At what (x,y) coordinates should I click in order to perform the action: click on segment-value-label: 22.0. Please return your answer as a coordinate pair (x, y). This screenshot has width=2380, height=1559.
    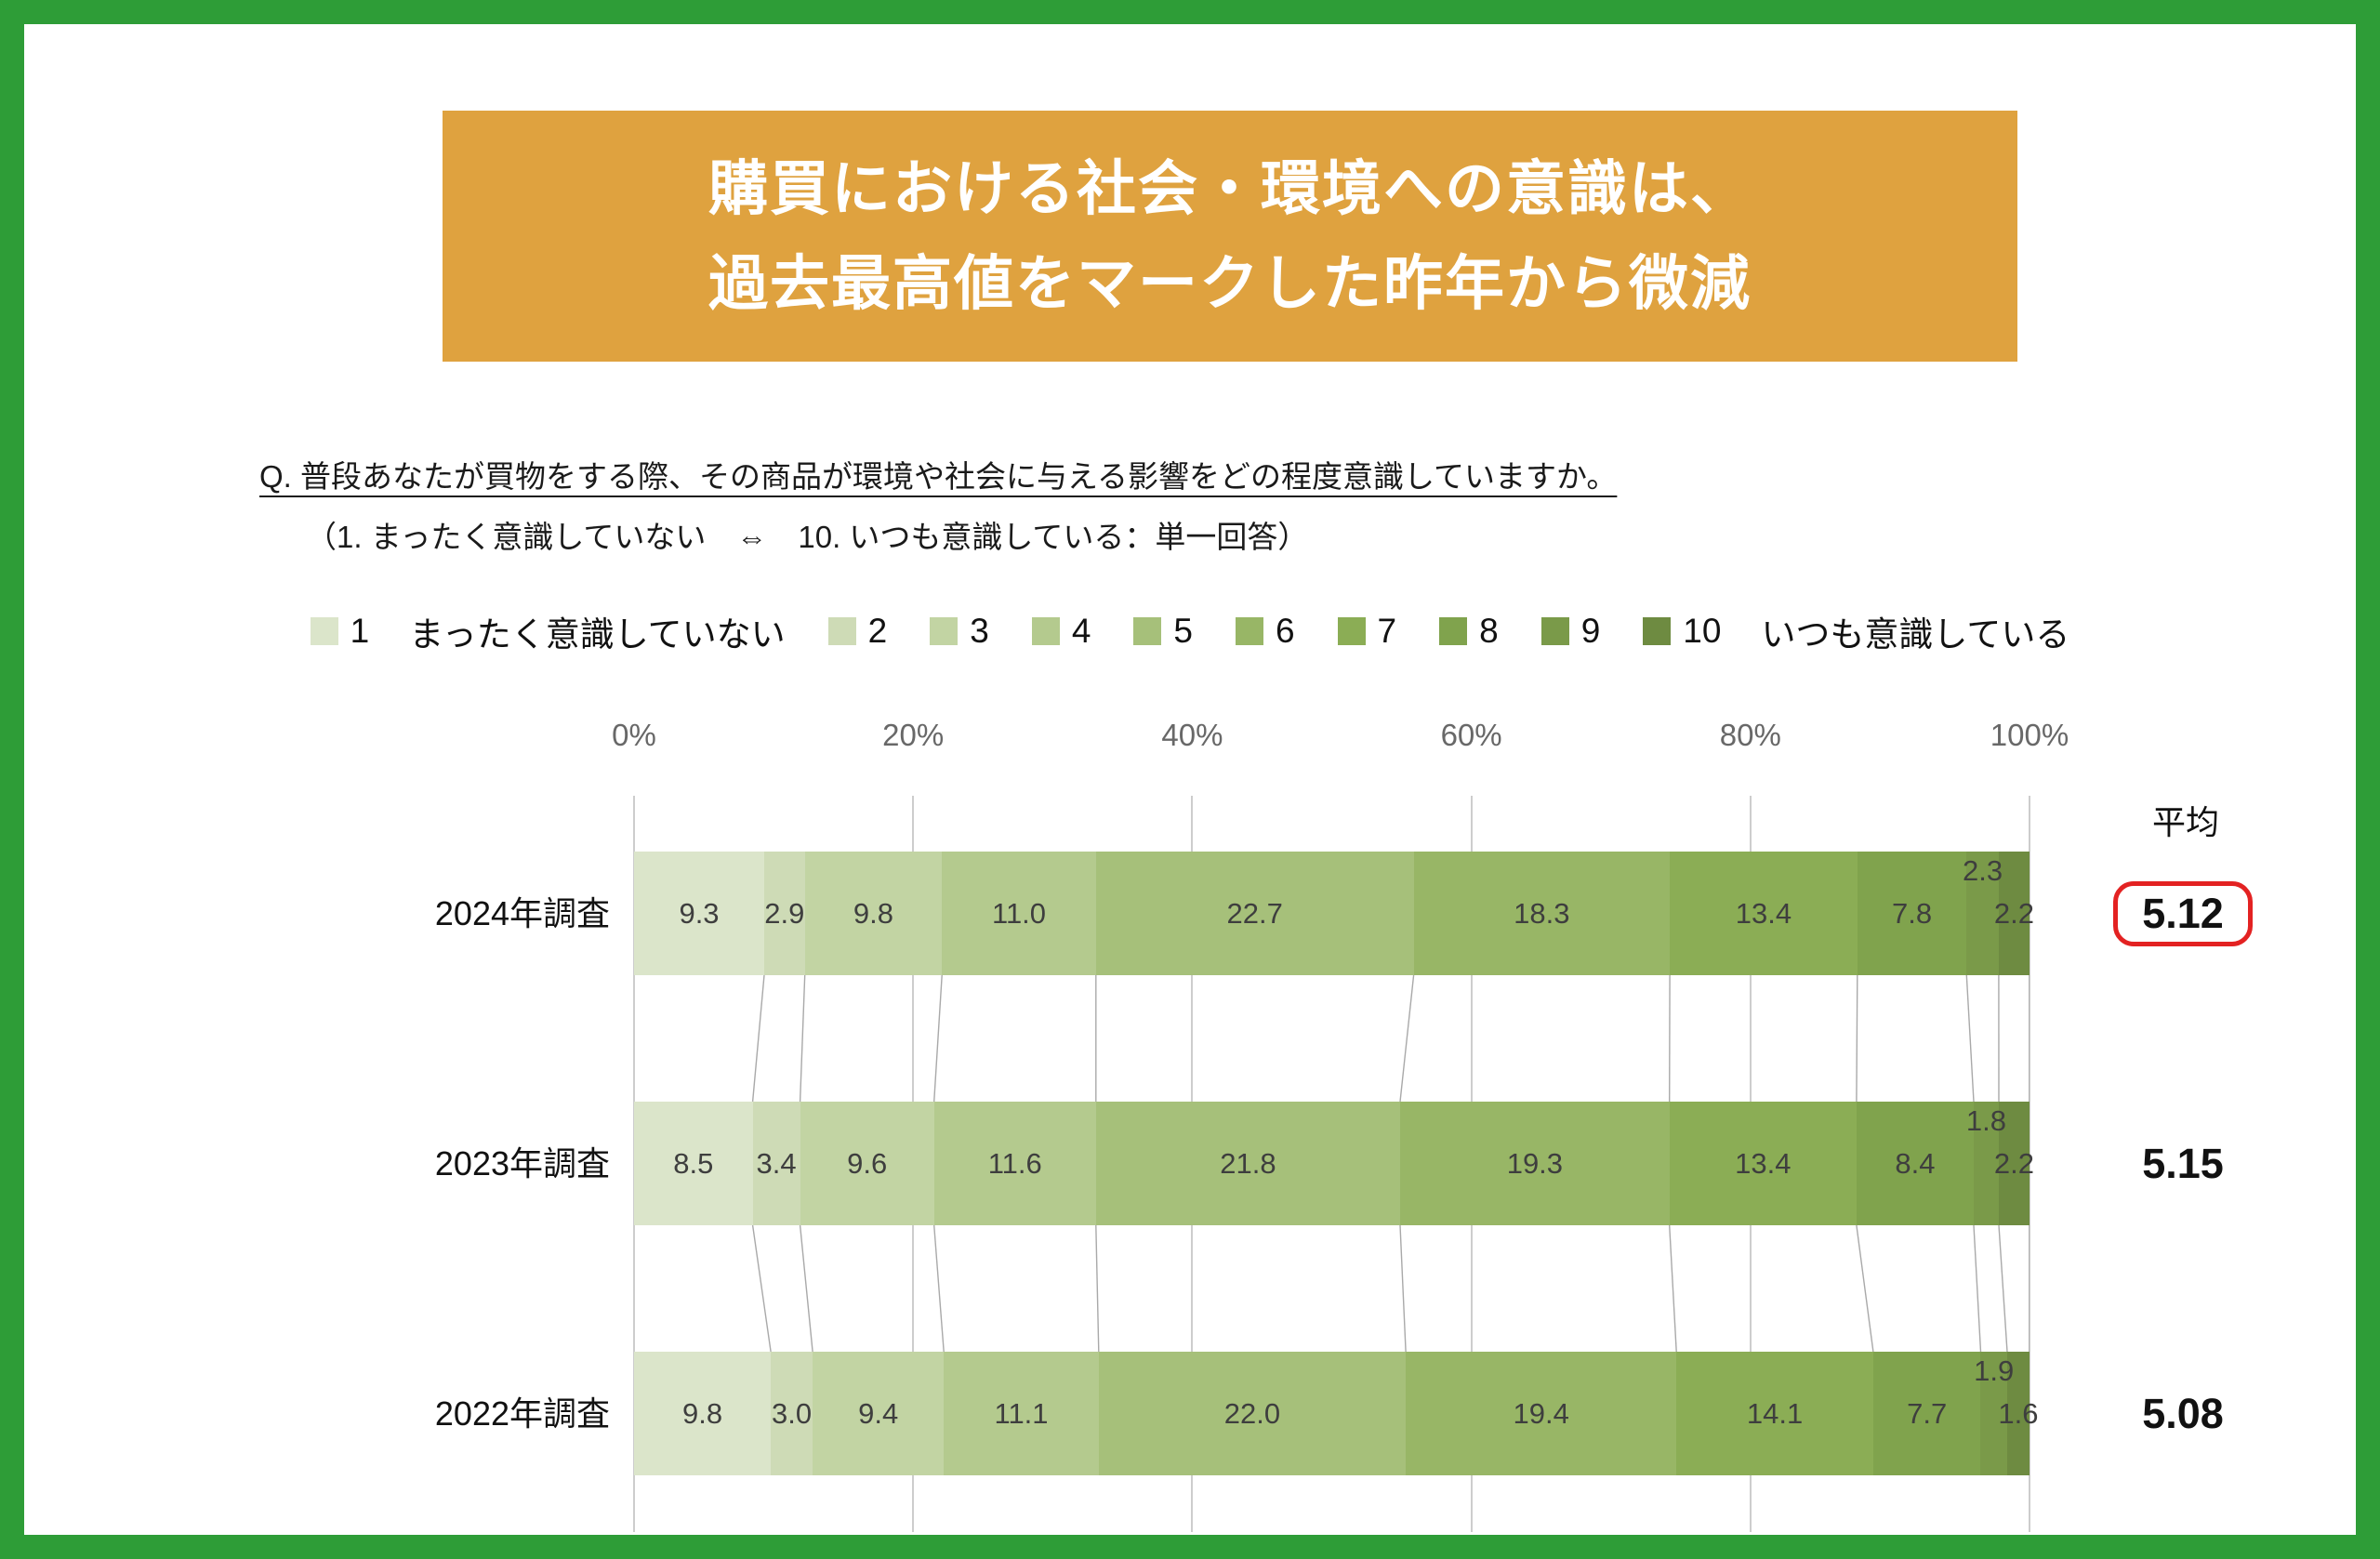
    Looking at the image, I should click on (1252, 1413).